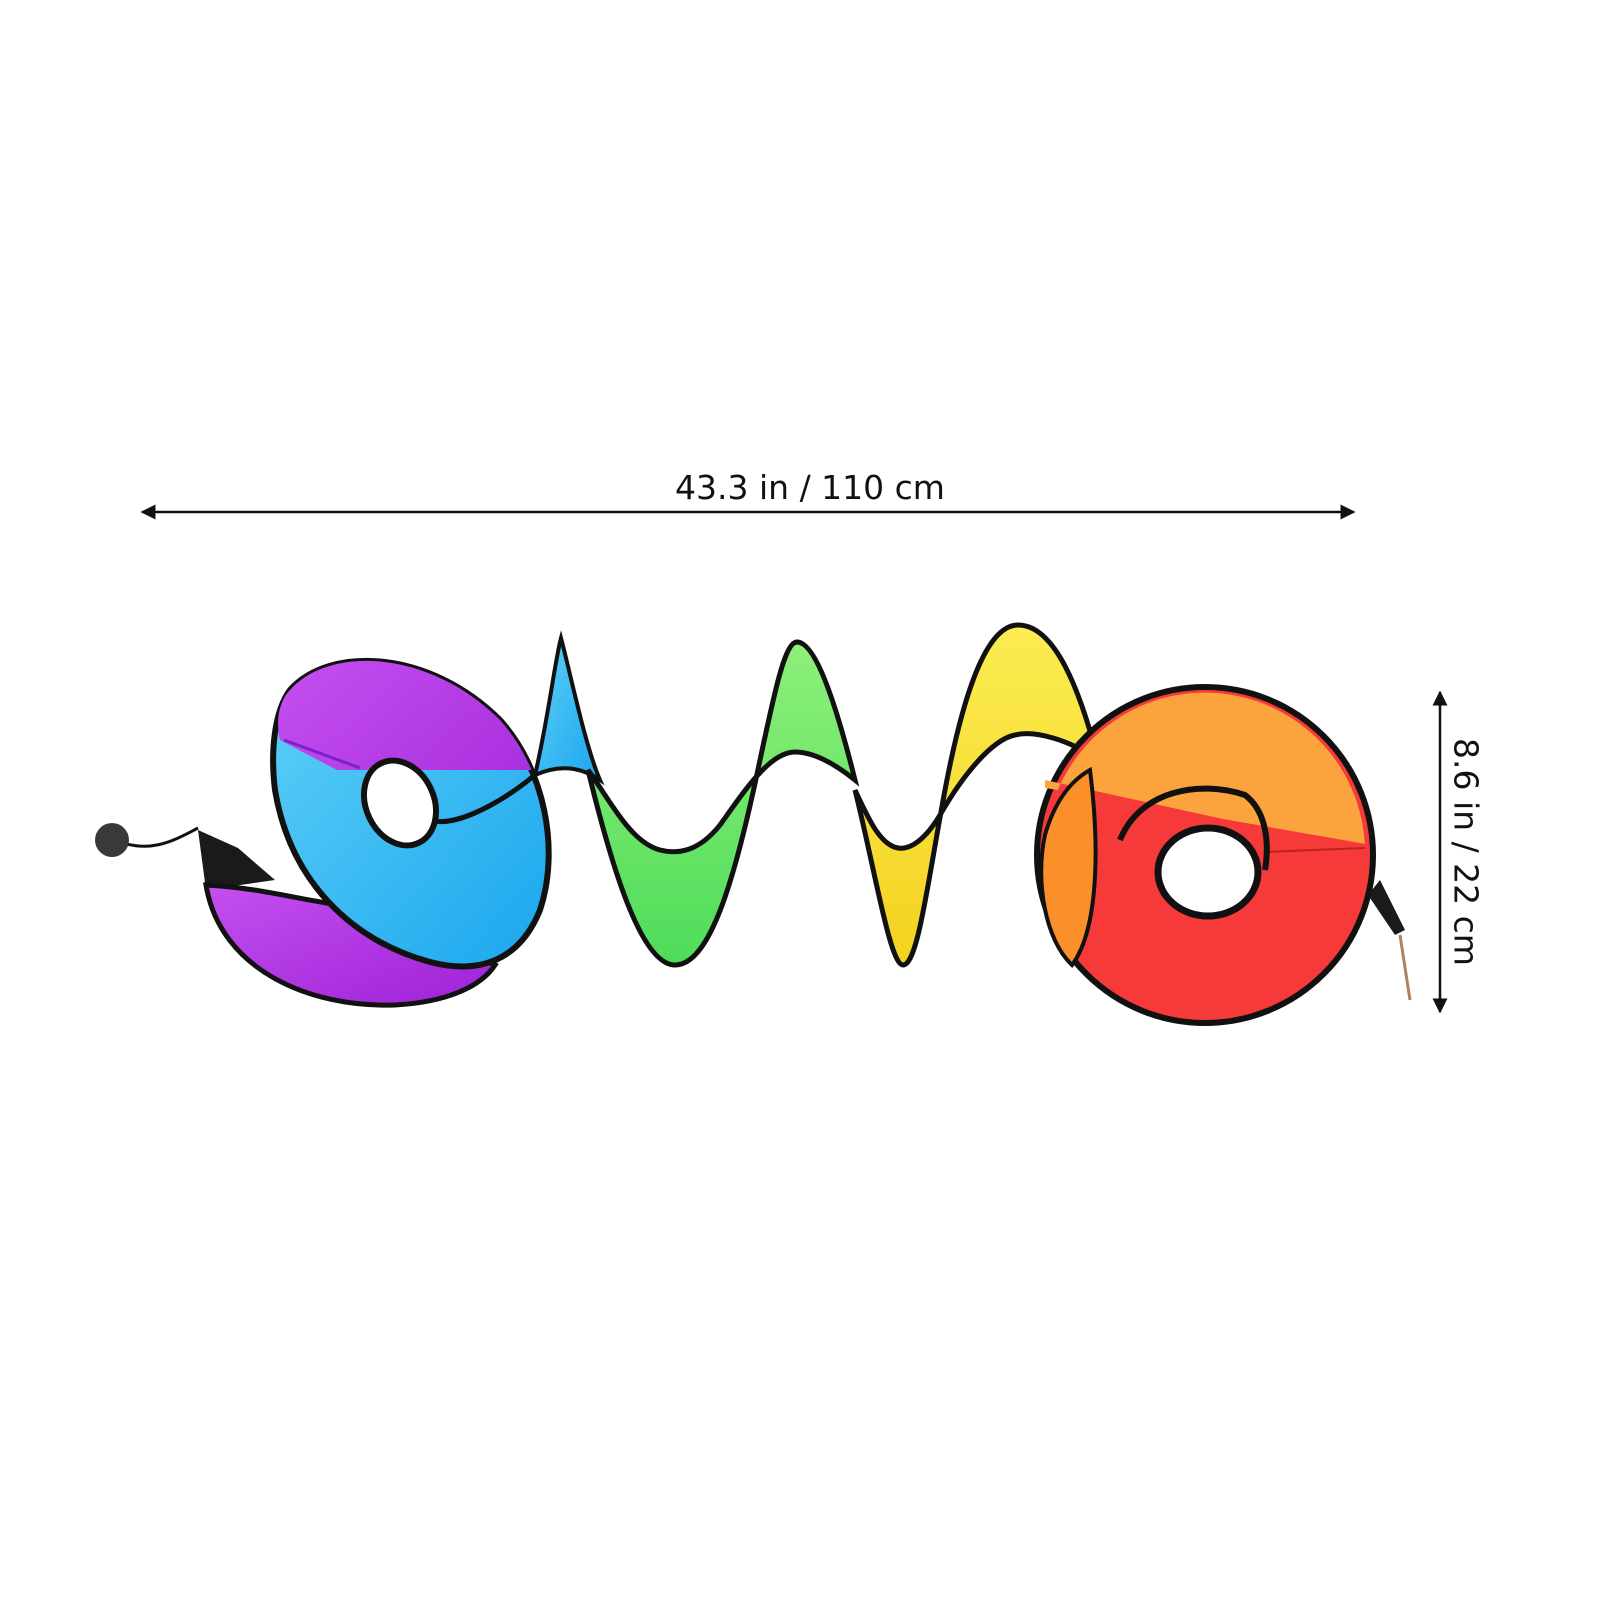 Image resolution: width=1600 pixels, height=1600 pixels. I want to click on green-wave, so click(722, 803).